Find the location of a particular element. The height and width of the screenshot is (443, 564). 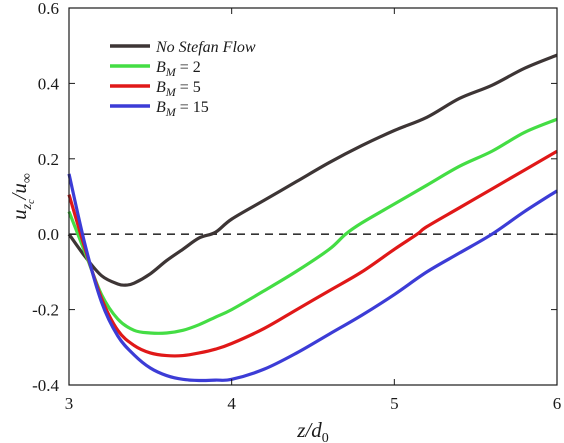

y-tick-label: -0.4 is located at coordinates (45, 385).